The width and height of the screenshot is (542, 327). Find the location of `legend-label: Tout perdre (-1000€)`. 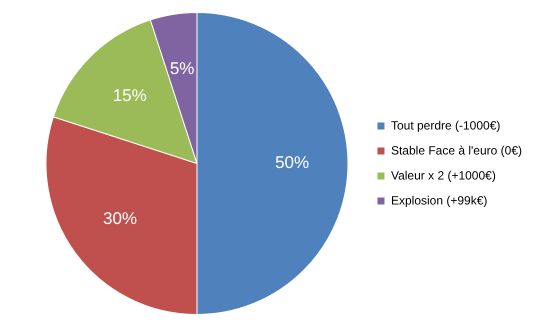

legend-label: Tout perdre (-1000€) is located at coordinates (445, 125).